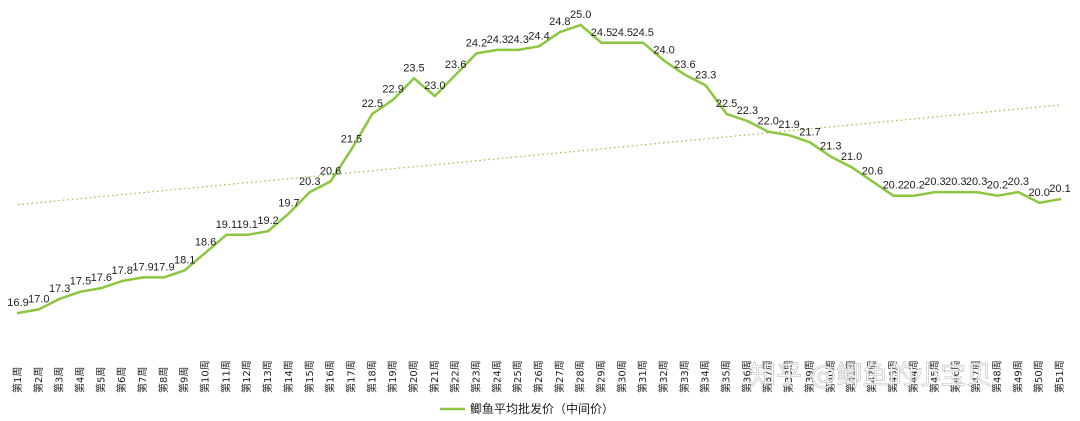 This screenshot has width=1080, height=421. I want to click on x-tick-label: 第17周, so click(350, 376).